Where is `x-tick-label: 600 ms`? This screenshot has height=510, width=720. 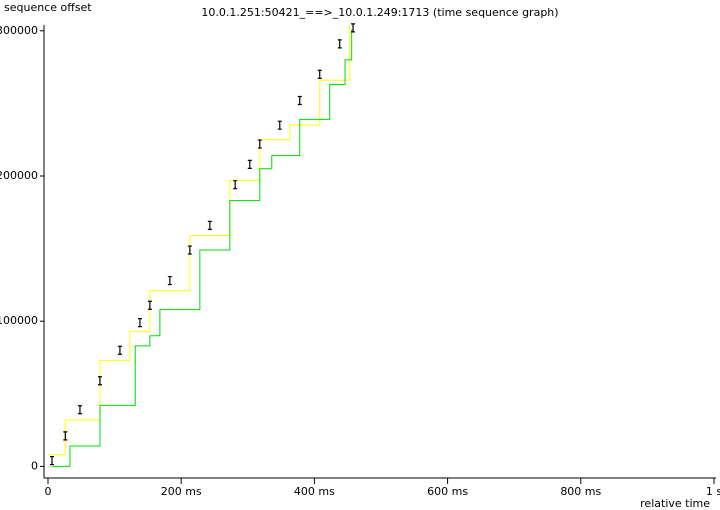
x-tick-label: 600 ms is located at coordinates (447, 491).